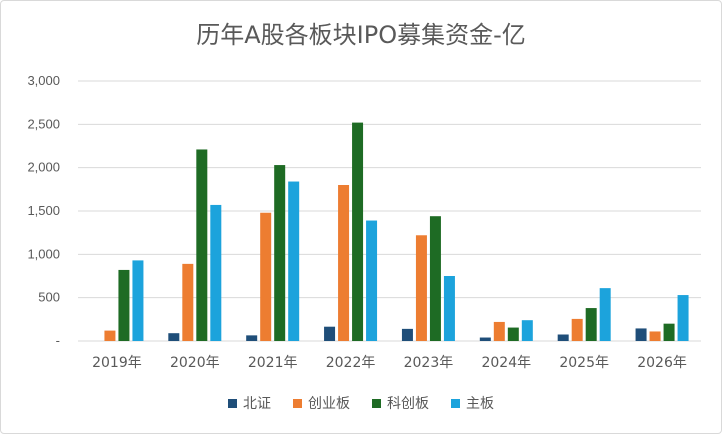 This screenshot has width=722, height=434. What do you see at coordinates (584, 363) in the screenshot?
I see `x-tick-label: 2025年` at bounding box center [584, 363].